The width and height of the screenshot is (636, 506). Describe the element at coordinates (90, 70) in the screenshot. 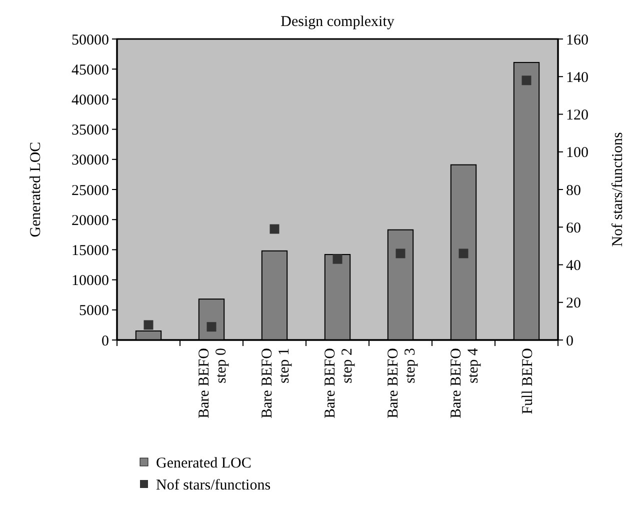

I see `y-tick-label: 45000` at that location.